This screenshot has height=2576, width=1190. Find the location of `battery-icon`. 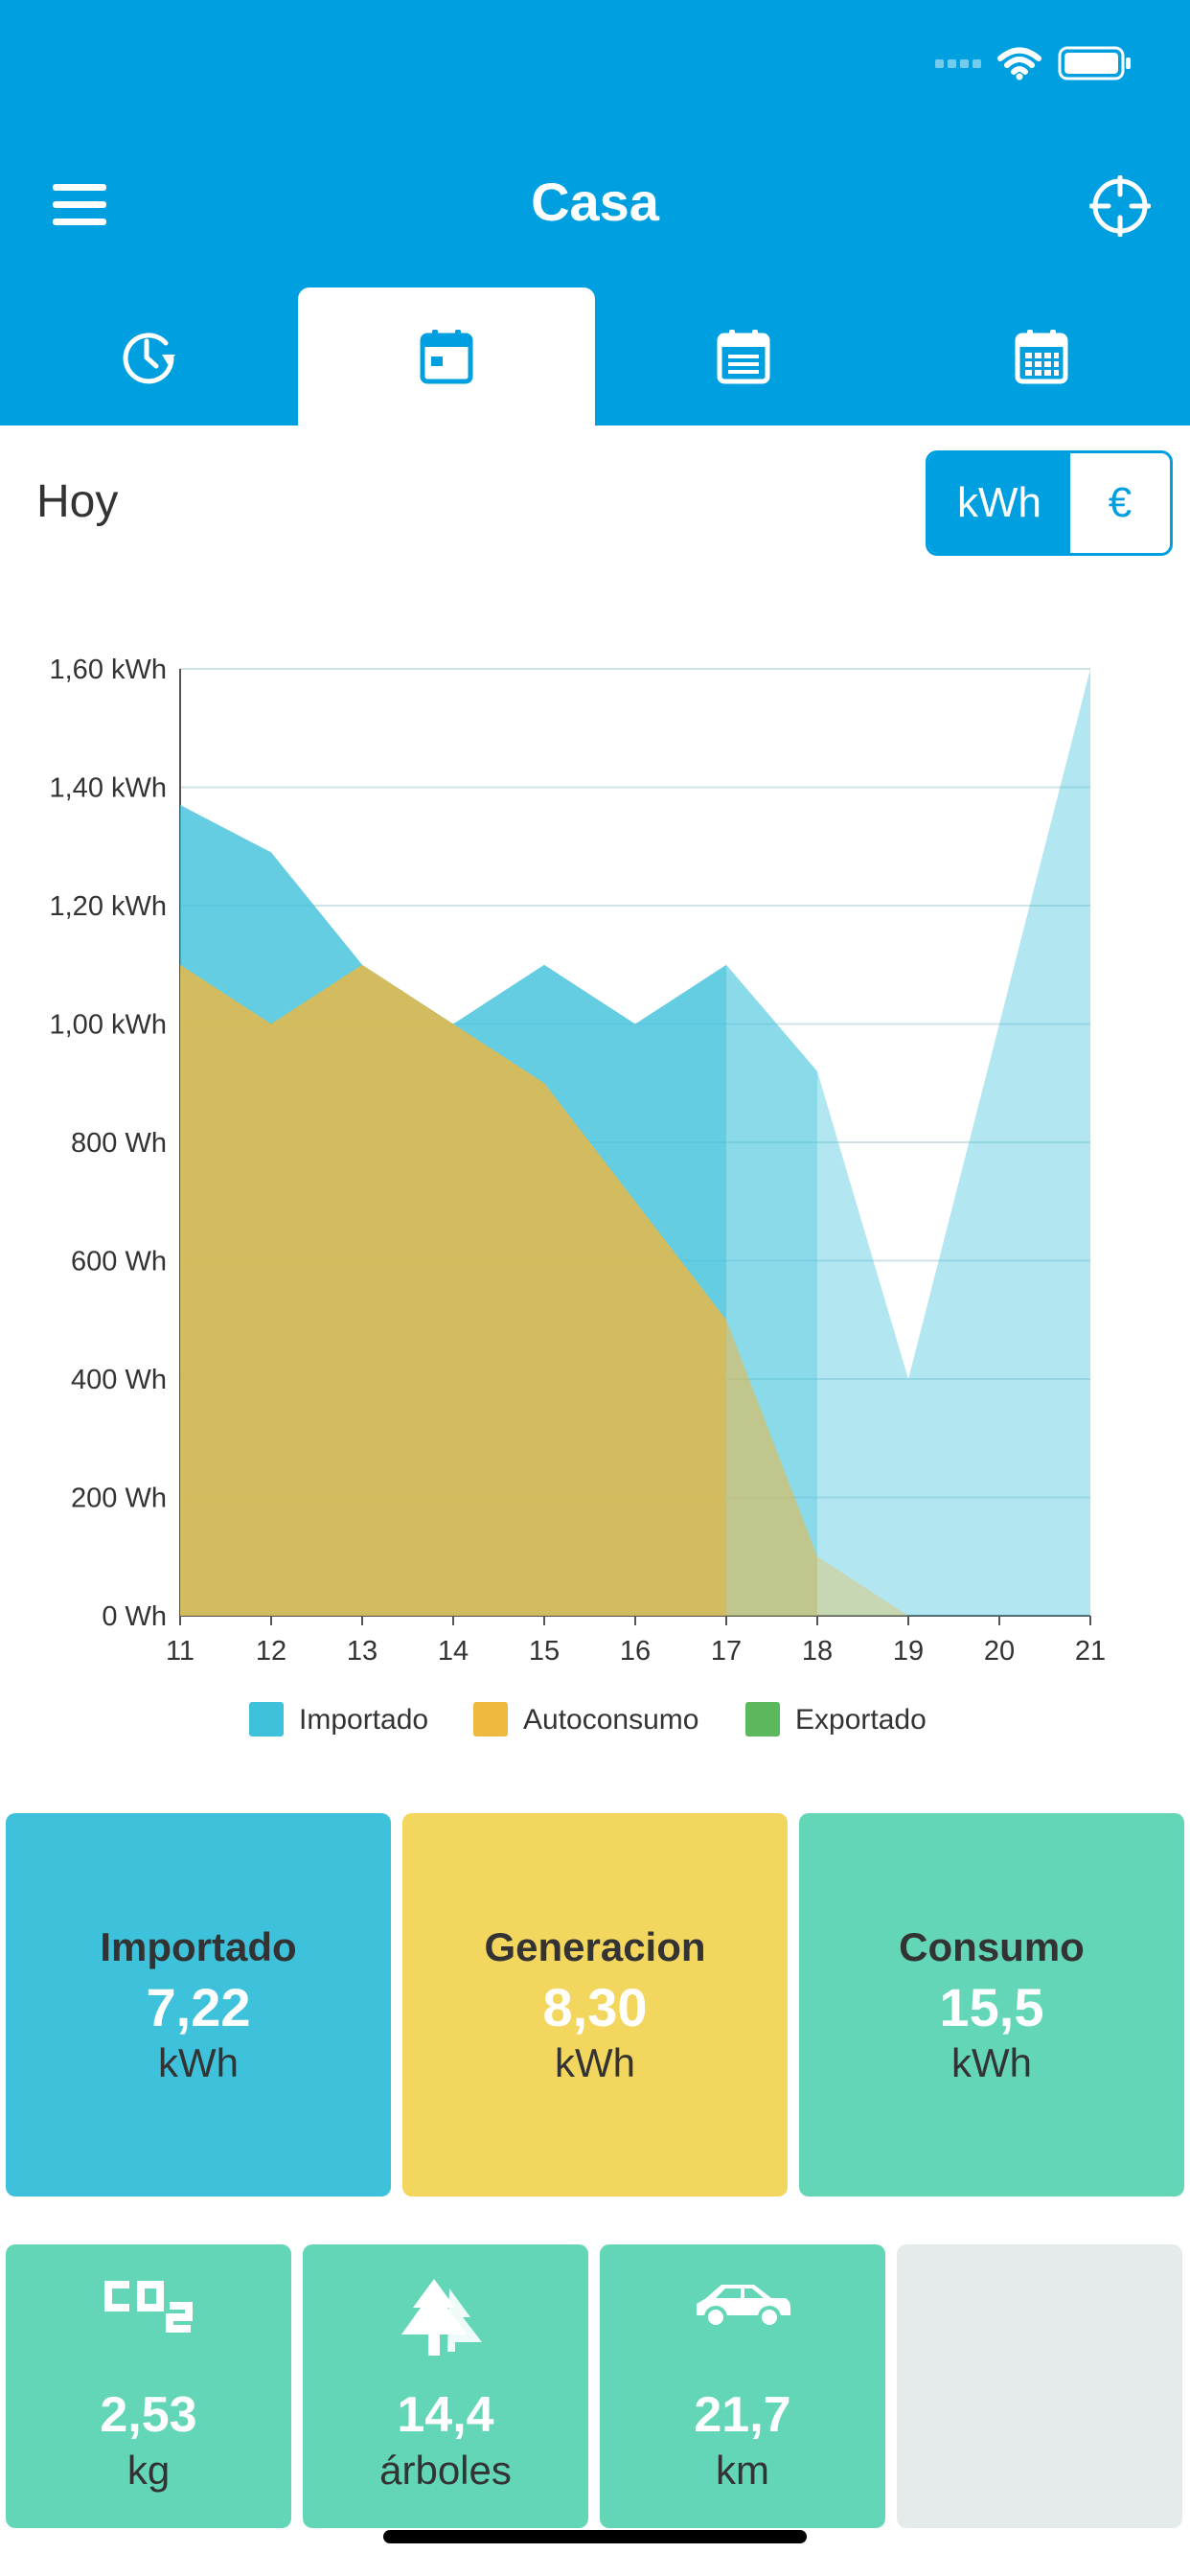

battery-icon is located at coordinates (1095, 63).